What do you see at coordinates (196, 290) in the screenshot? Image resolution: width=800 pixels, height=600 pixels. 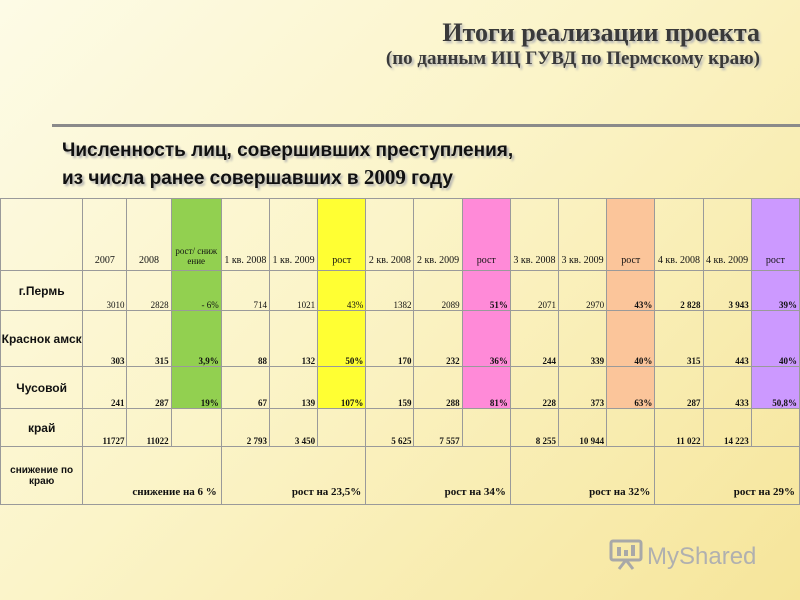 I see `table-cell: - 6%` at bounding box center [196, 290].